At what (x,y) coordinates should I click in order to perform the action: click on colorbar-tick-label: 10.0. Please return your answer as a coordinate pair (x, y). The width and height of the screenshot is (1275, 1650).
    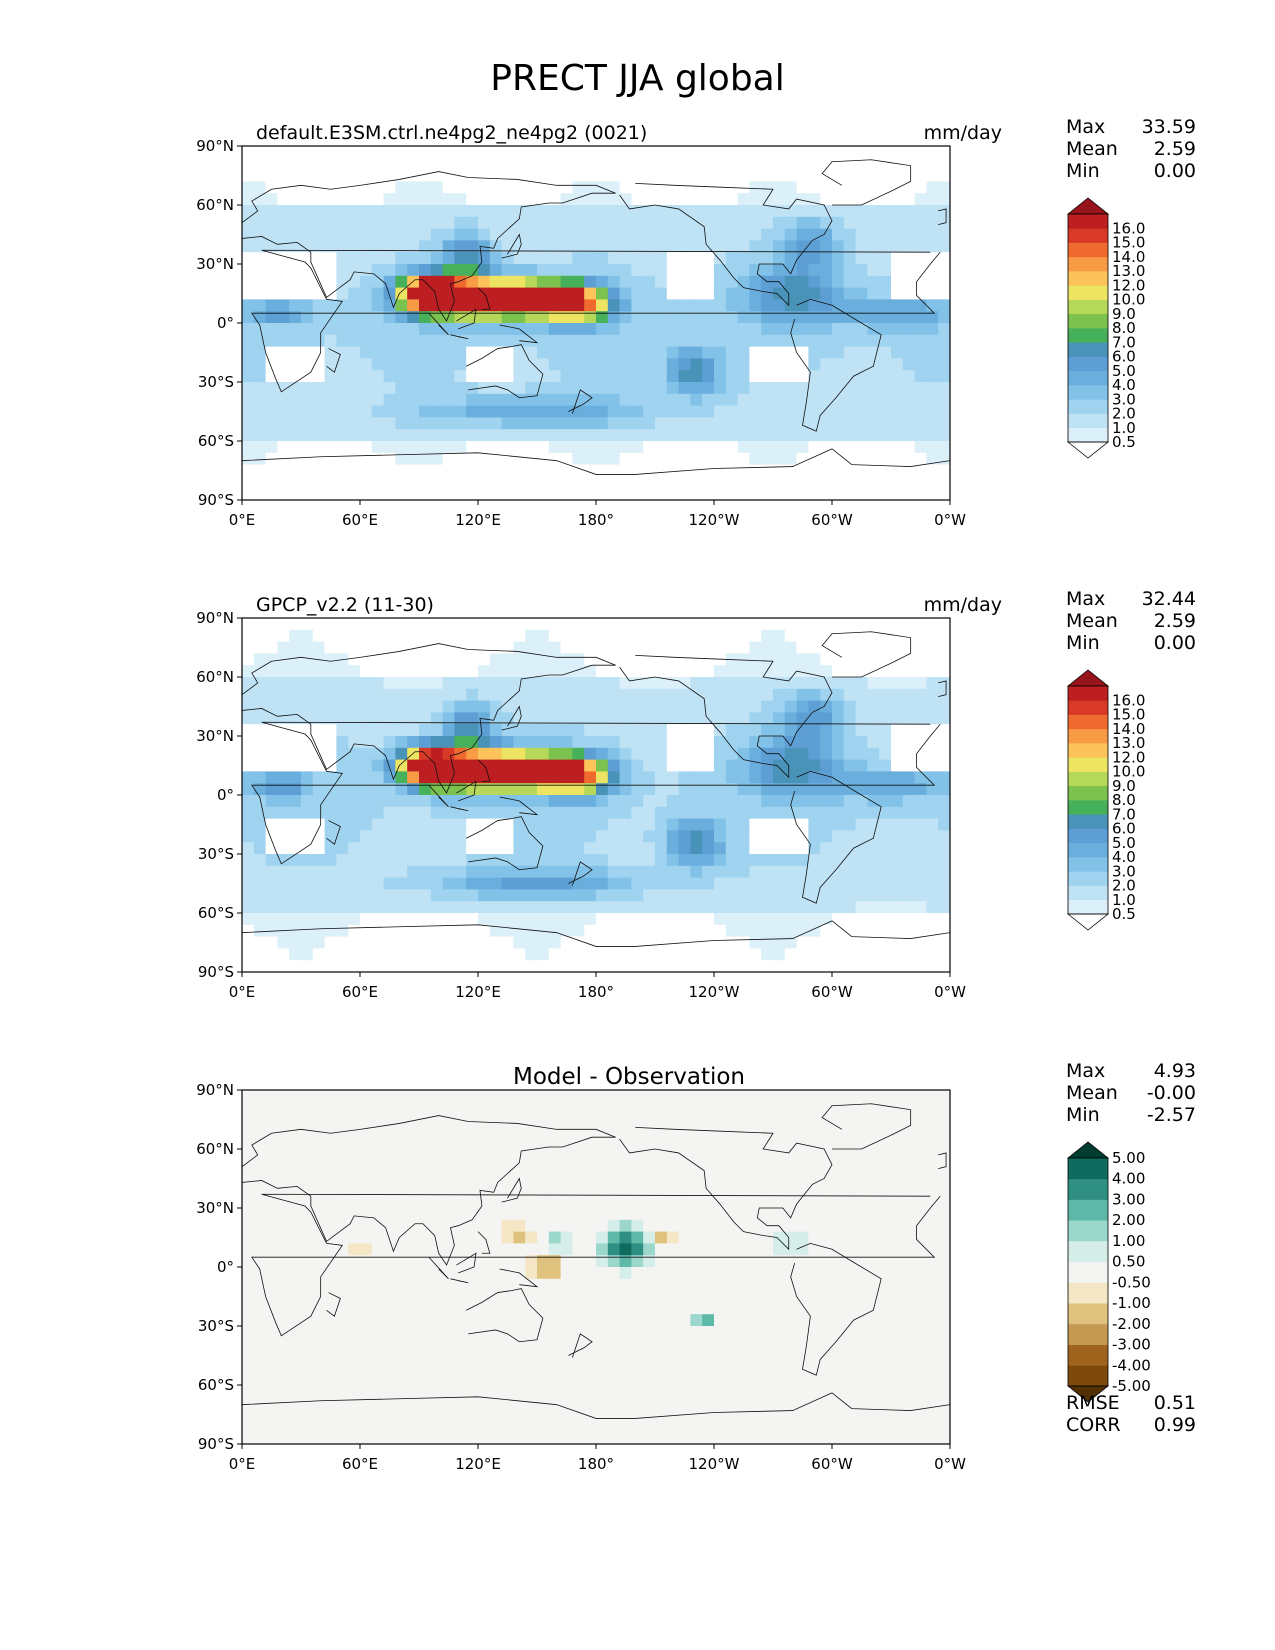
    Looking at the image, I should click on (1128, 300).